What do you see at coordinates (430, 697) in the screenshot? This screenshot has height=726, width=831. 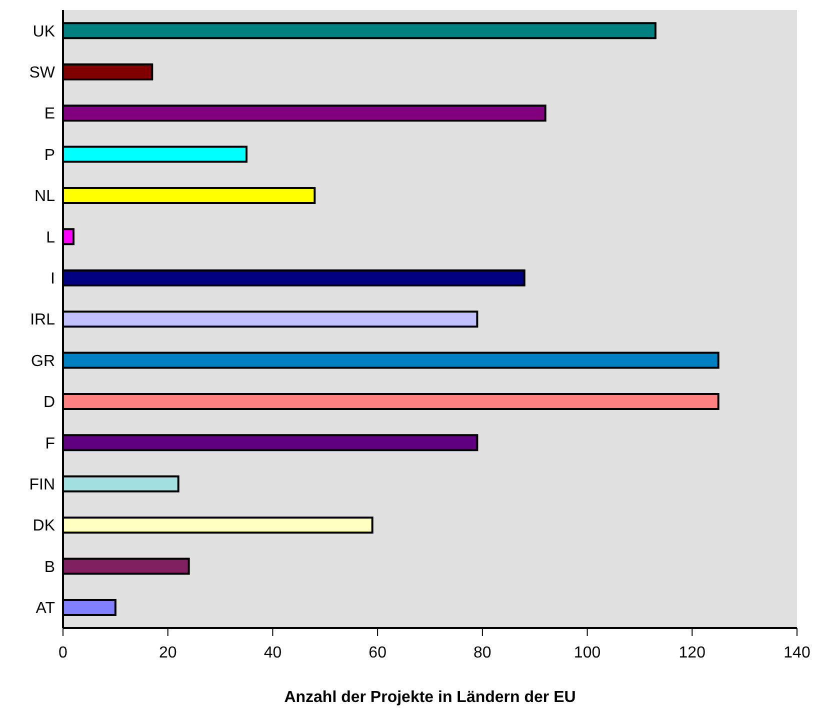 I see `x-axis-title: Anzahl der Projekte in Ländern der EU` at bounding box center [430, 697].